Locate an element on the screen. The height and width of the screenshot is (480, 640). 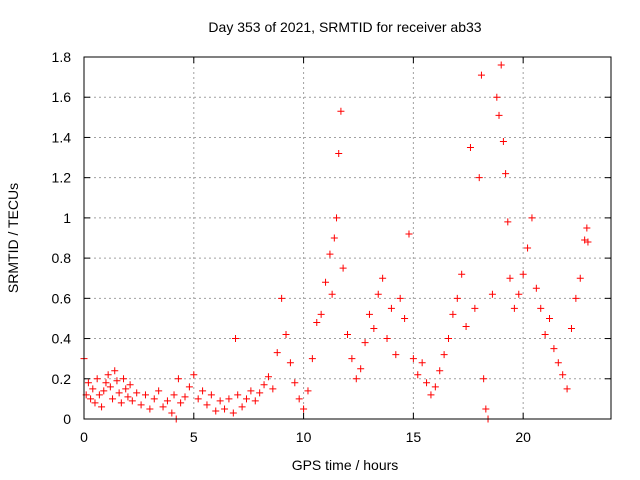
y-tick-label: 1.2 is located at coordinates (62, 178).